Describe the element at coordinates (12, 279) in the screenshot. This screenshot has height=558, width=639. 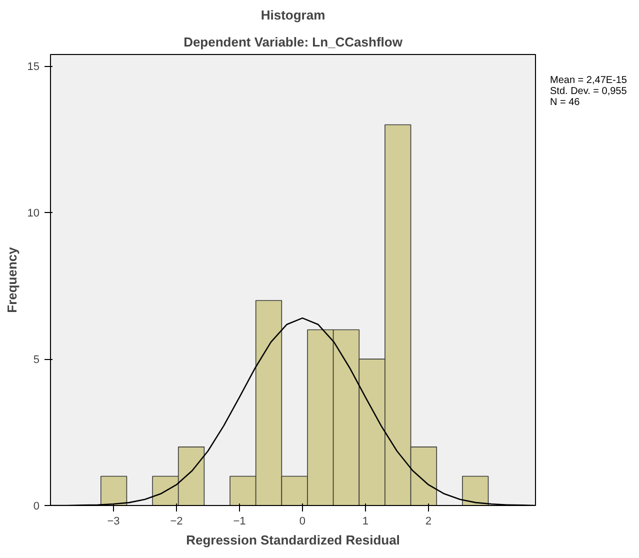
I see `y-axis-title: Frequency` at that location.